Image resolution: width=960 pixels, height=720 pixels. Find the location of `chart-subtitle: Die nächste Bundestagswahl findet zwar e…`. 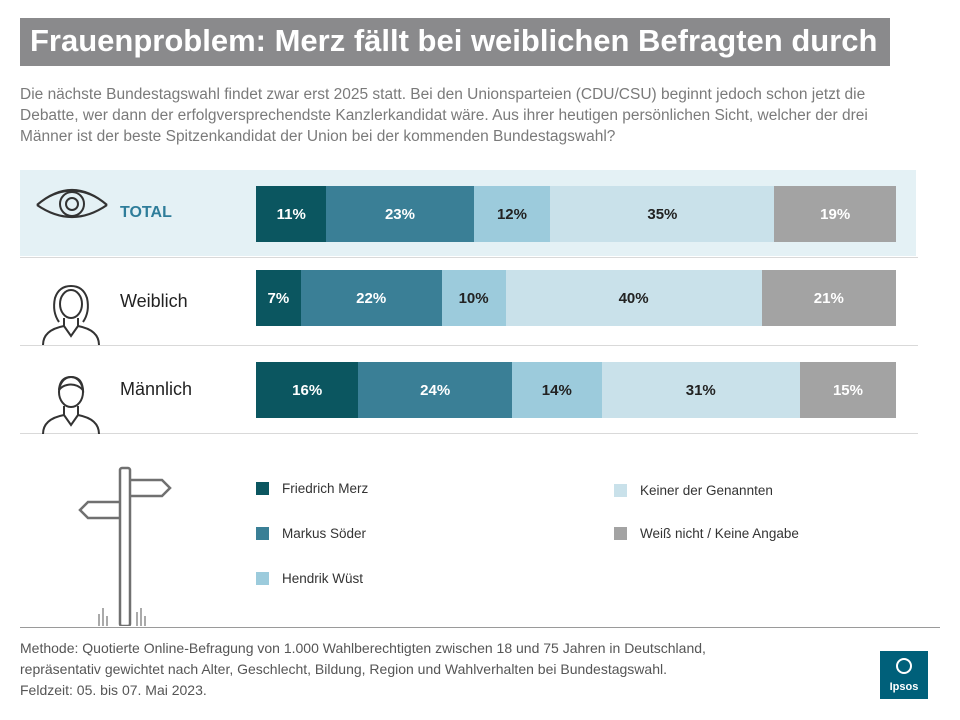

chart-subtitle: Die nächste Bundestagswahl findet zwar e… is located at coordinates (444, 115).